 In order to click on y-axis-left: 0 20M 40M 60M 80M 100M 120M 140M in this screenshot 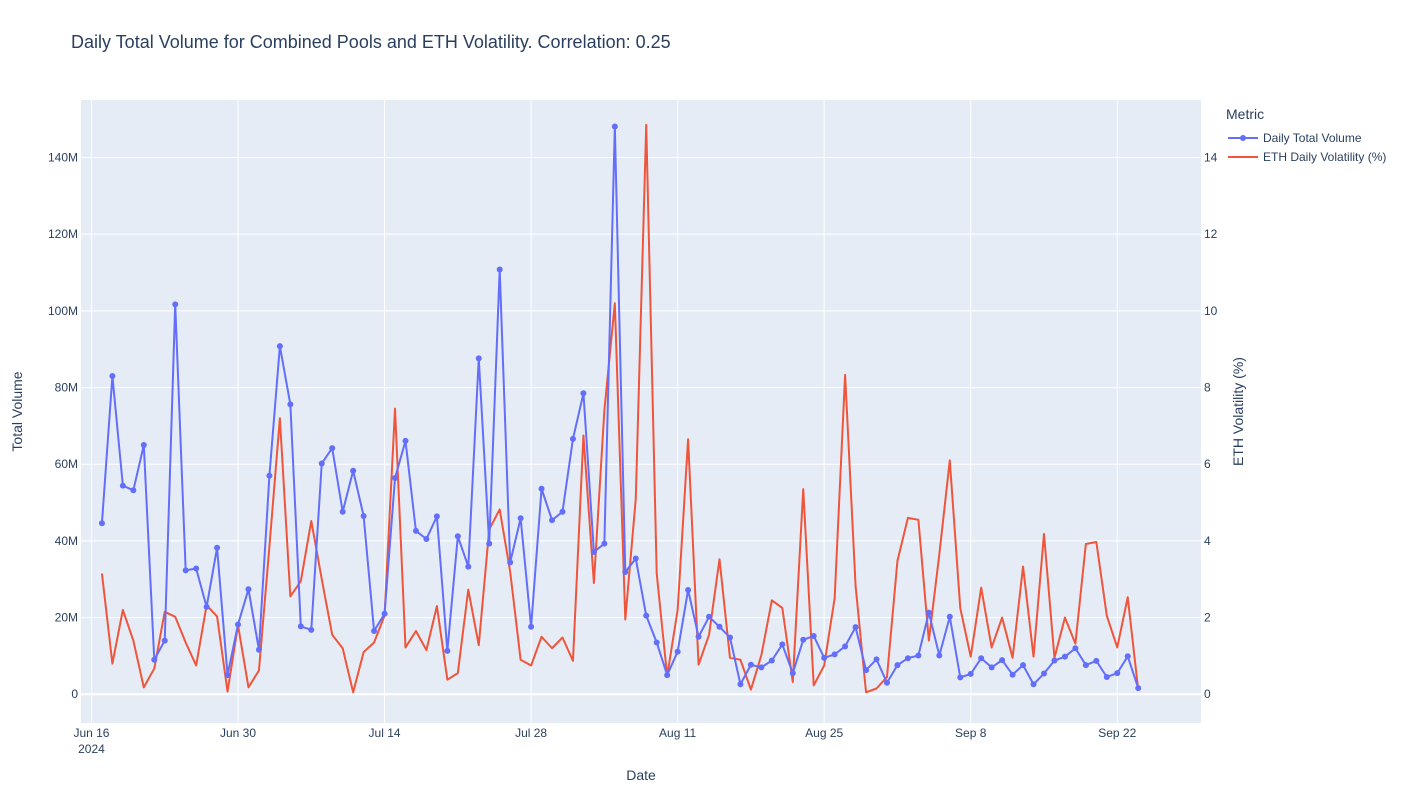, I will do `click(63, 426)`.